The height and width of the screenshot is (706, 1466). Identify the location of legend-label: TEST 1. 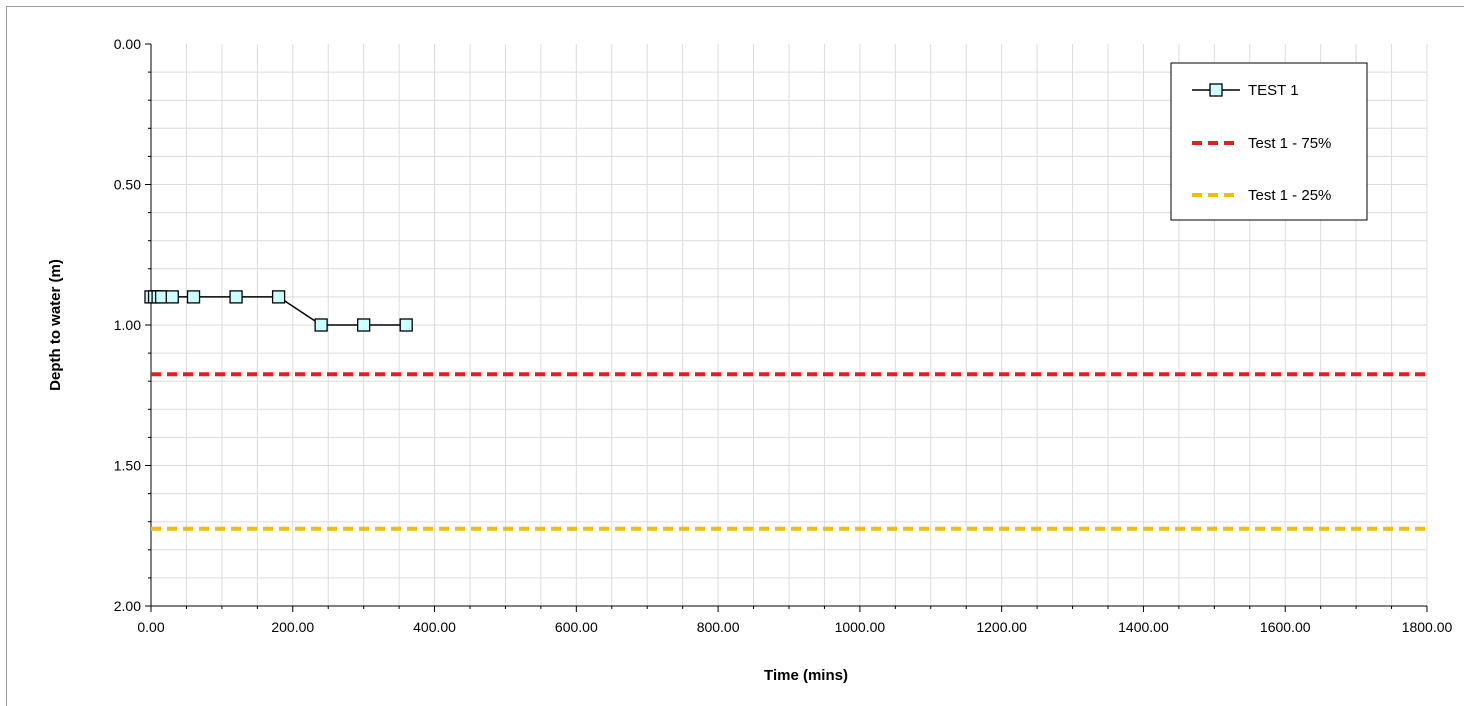
(1273, 90).